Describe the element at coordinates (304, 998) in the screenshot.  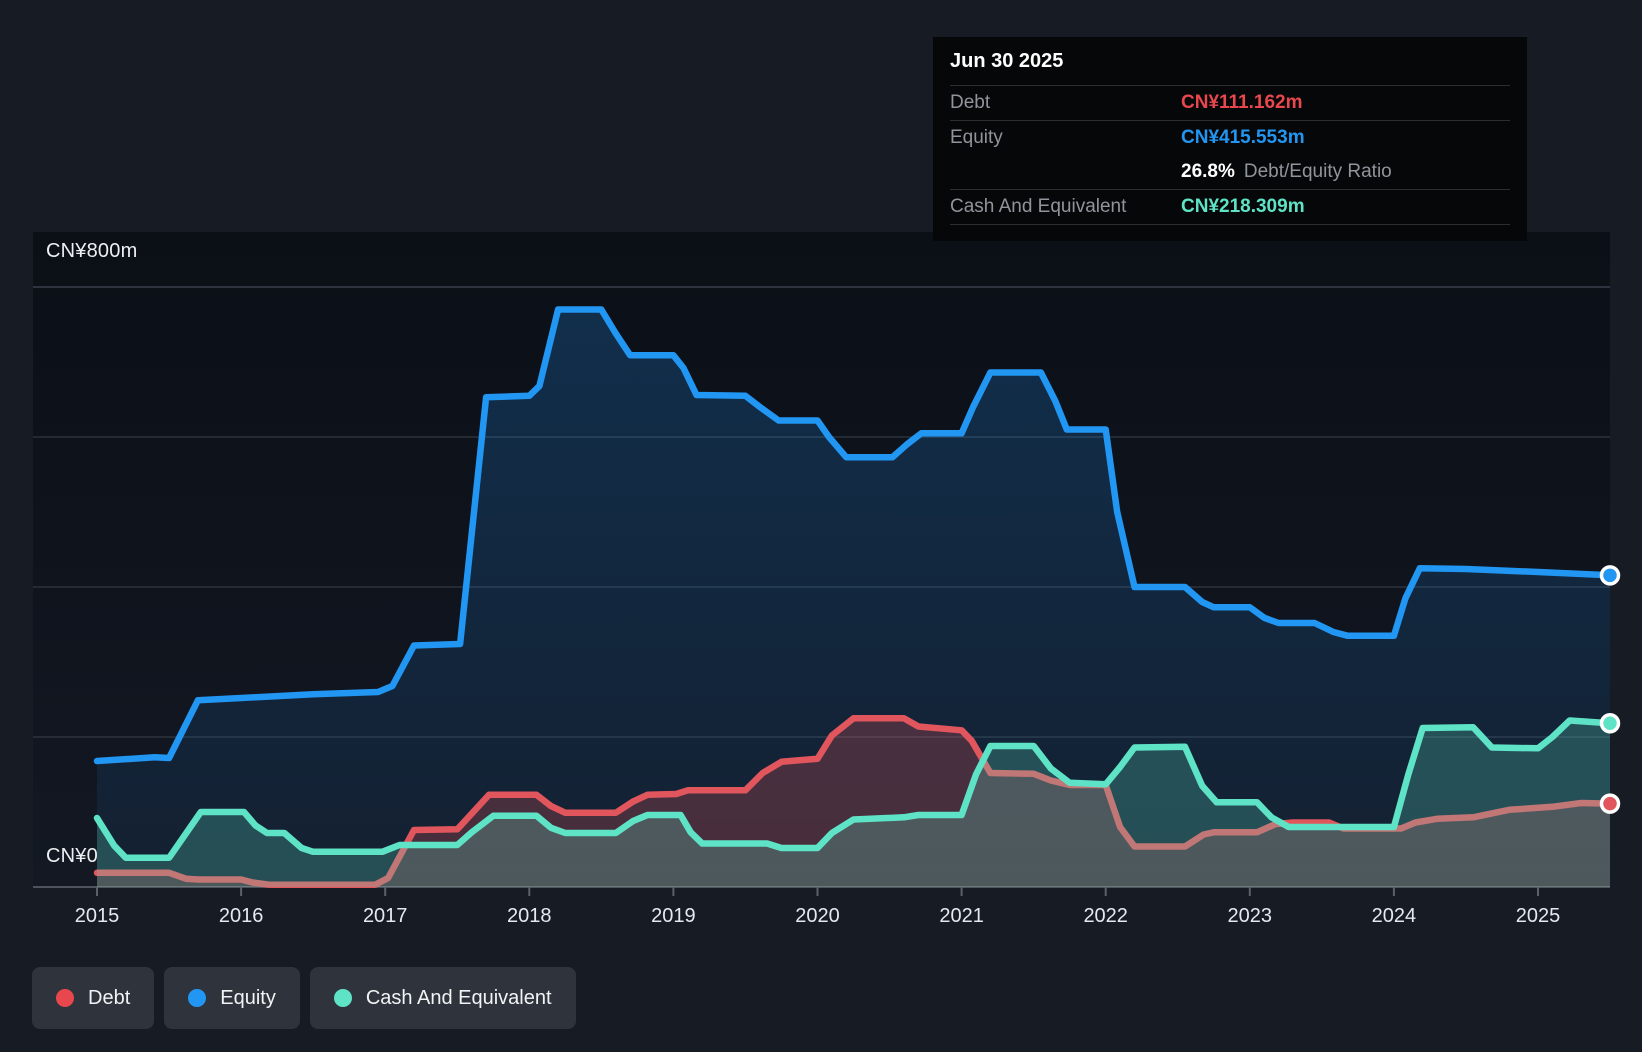
I see `chart-legend: Debt Equity Cash And Equivalent` at that location.